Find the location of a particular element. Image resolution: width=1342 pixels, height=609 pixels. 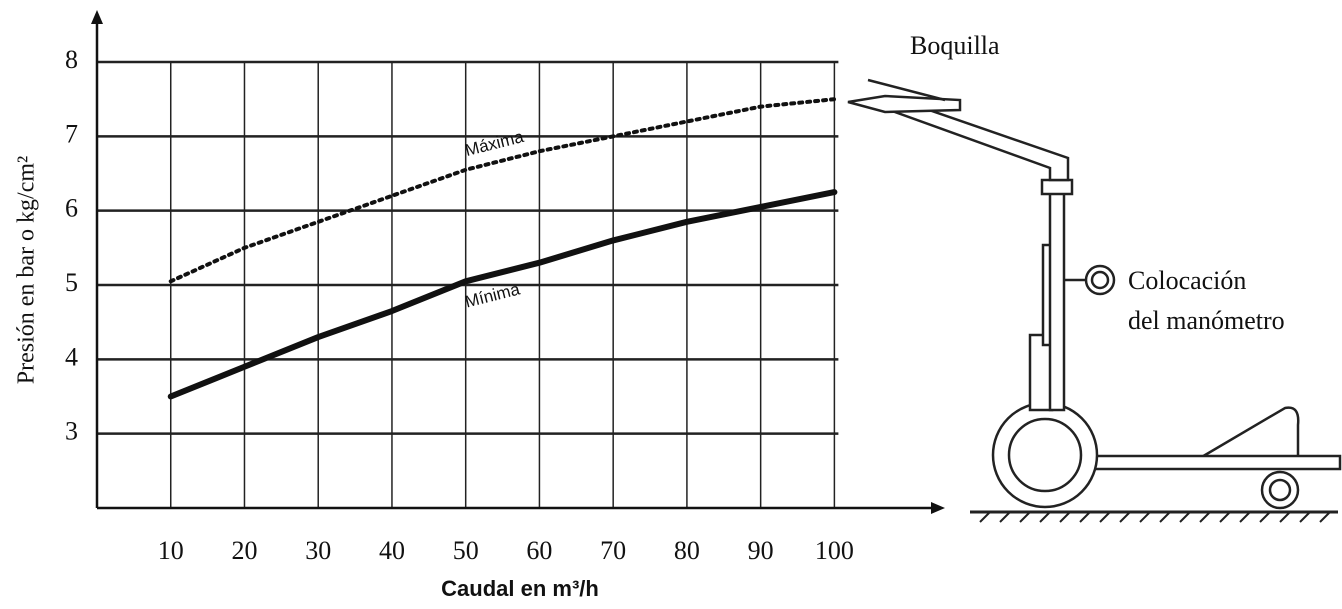

x-tick-label: 100 is located at coordinates (834, 550).